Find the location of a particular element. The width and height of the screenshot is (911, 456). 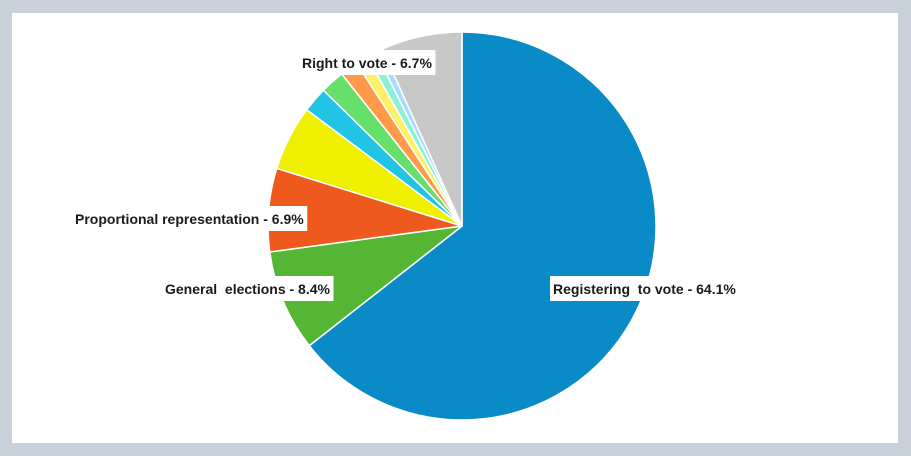

slice-label-text: General elections - 8.4% is located at coordinates (248, 289).